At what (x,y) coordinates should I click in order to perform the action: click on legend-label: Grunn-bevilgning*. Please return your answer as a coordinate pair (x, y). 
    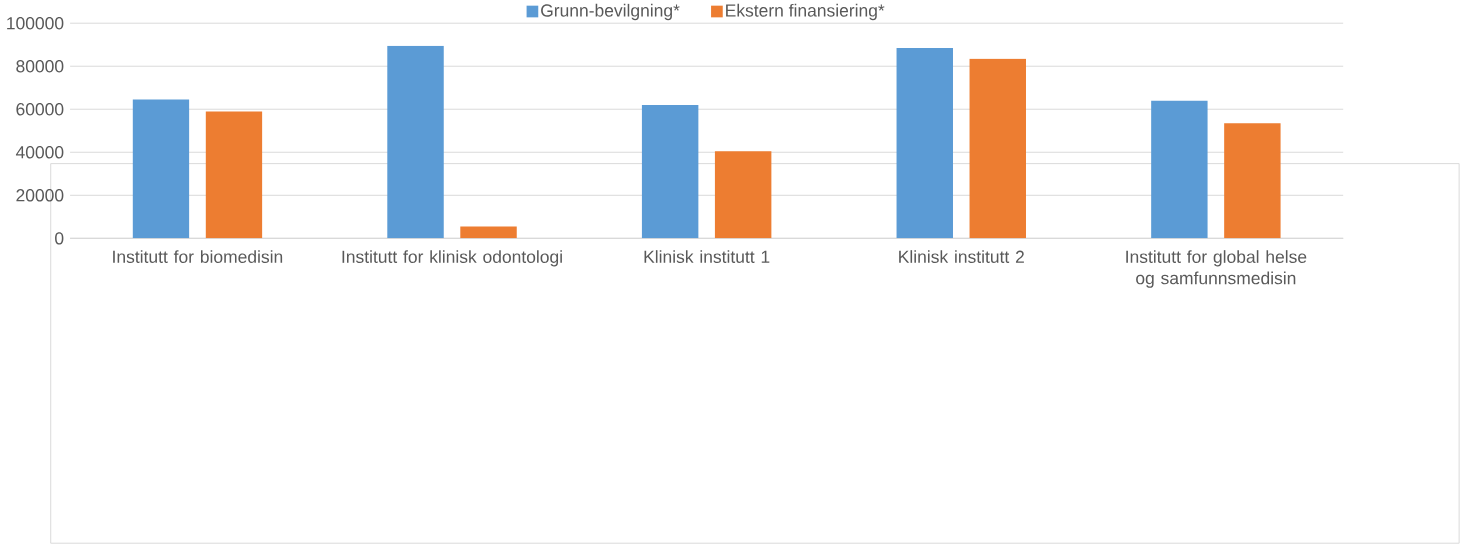
    Looking at the image, I should click on (610, 12).